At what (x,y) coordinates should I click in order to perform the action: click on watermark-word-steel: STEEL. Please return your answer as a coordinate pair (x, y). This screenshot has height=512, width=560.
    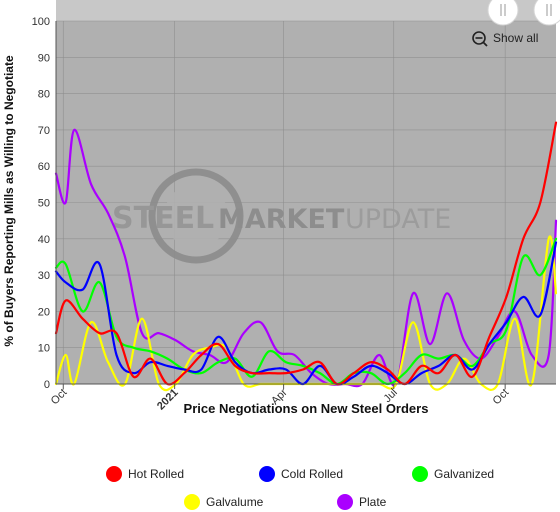
    Looking at the image, I should click on (163, 218).